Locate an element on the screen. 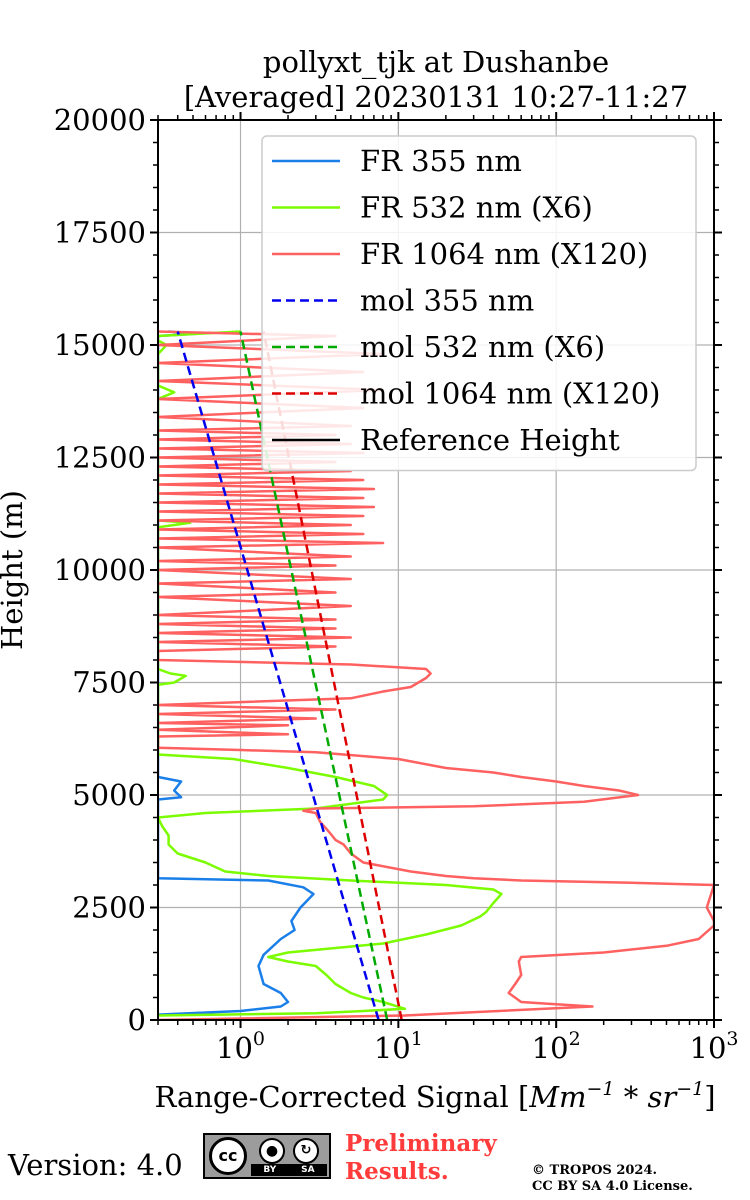 This screenshot has width=750, height=1200. x-tick-label-exp: 2 is located at coordinates (575, 1039).